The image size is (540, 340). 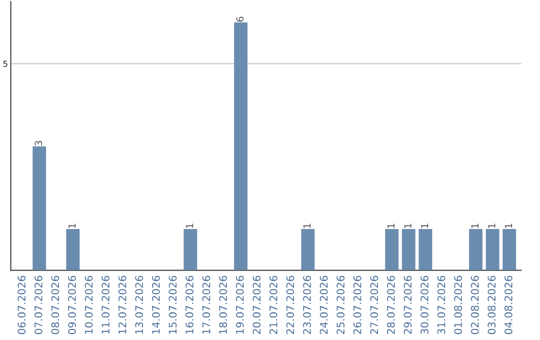 I want to click on x-tick-label: 31.07.2026, so click(x=441, y=305).